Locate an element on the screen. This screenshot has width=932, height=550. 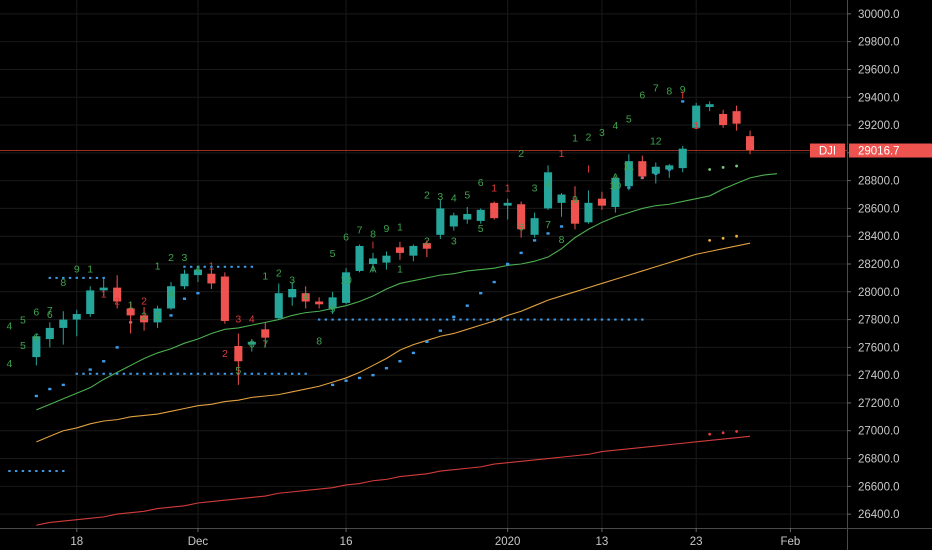
count-label: 8 is located at coordinates (63, 283).